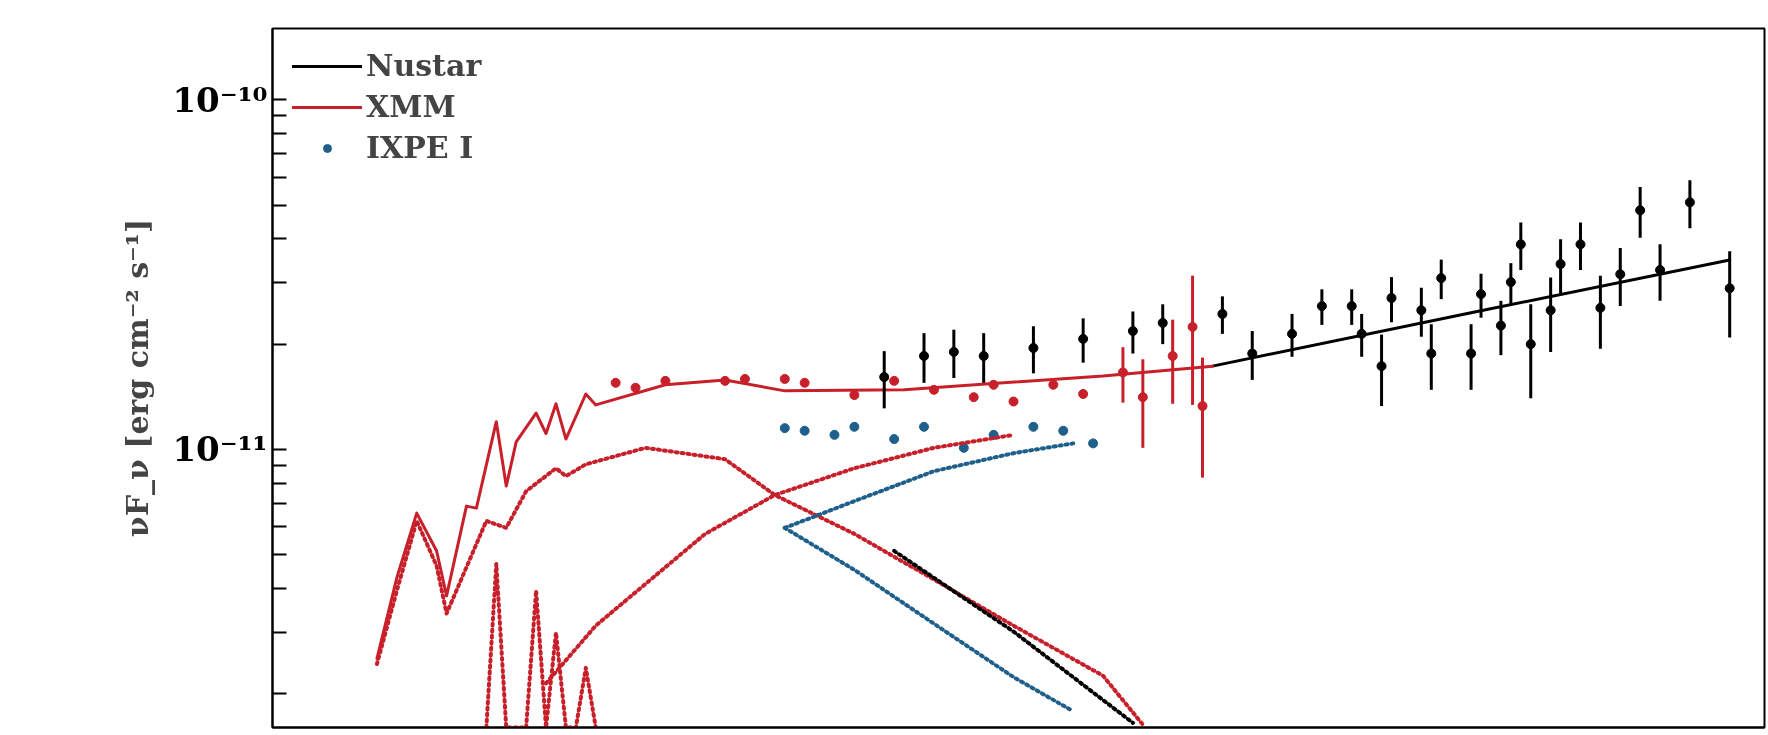 Image resolution: width=1768 pixels, height=735 pixels. Describe the element at coordinates (220, 99) in the screenshot. I see `y-tick-label: 10⁻¹⁰` at that location.